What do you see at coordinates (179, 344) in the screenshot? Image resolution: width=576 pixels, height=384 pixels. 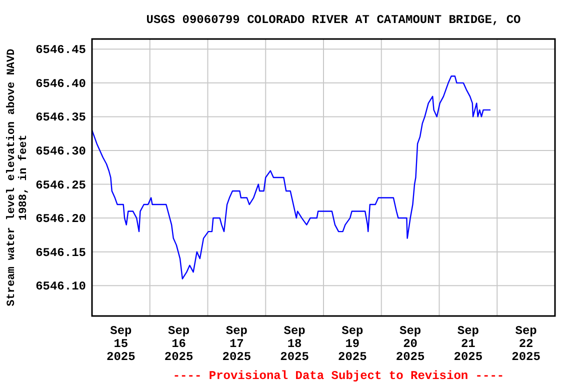 I see `x-tick-label: Sep 16 2025` at bounding box center [179, 344].